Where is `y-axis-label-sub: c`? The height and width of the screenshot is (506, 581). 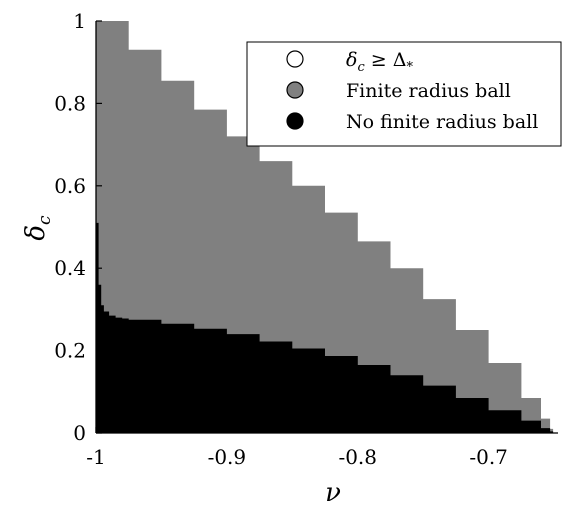
y-axis-label-sub: c is located at coordinates (45, 220).